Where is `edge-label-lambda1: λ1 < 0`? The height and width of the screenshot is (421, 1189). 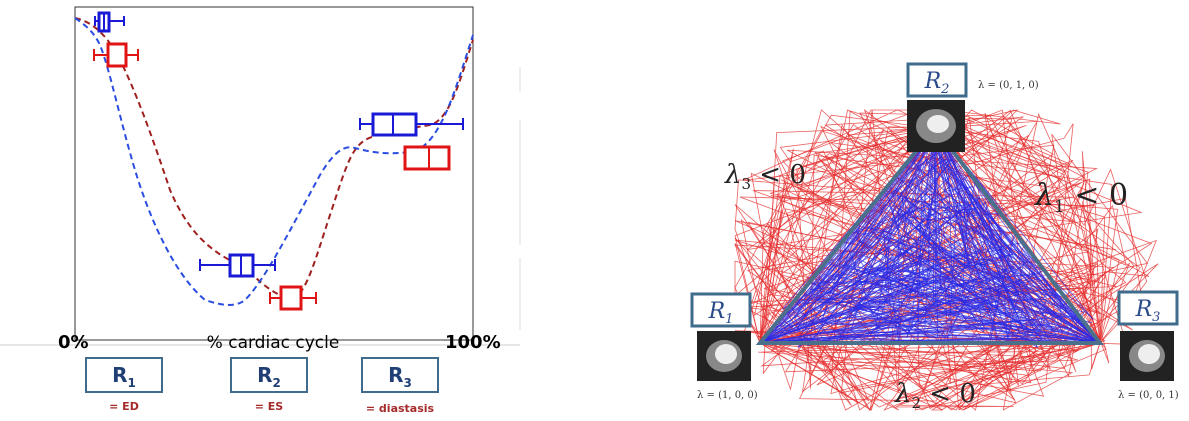
edge-label-lambda1: λ1 < 0 is located at coordinates (1081, 197).